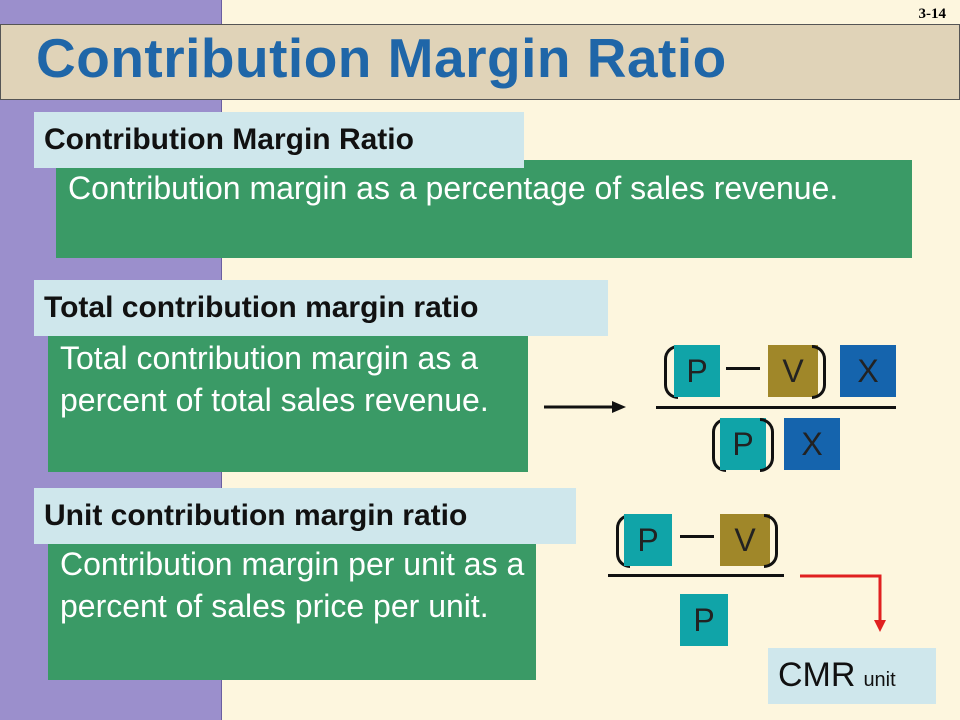 The height and width of the screenshot is (720, 960). I want to click on tile-v-numerator-total: V, so click(793, 371).